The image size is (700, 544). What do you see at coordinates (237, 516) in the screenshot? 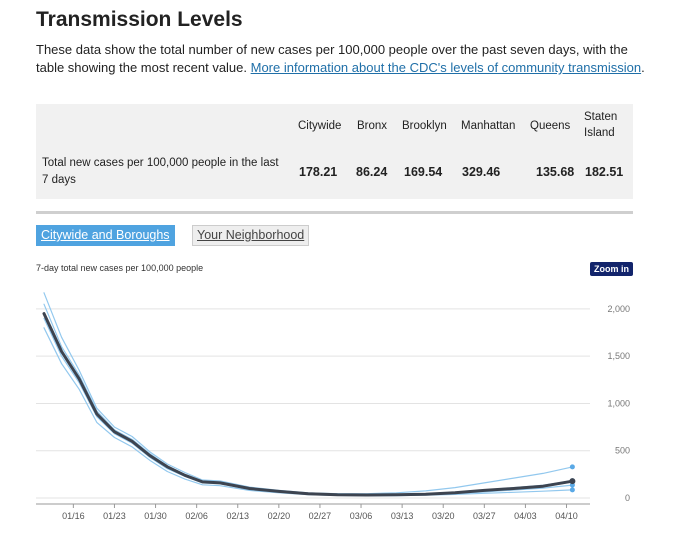
I see `x-tick-label: 02/13` at bounding box center [237, 516].